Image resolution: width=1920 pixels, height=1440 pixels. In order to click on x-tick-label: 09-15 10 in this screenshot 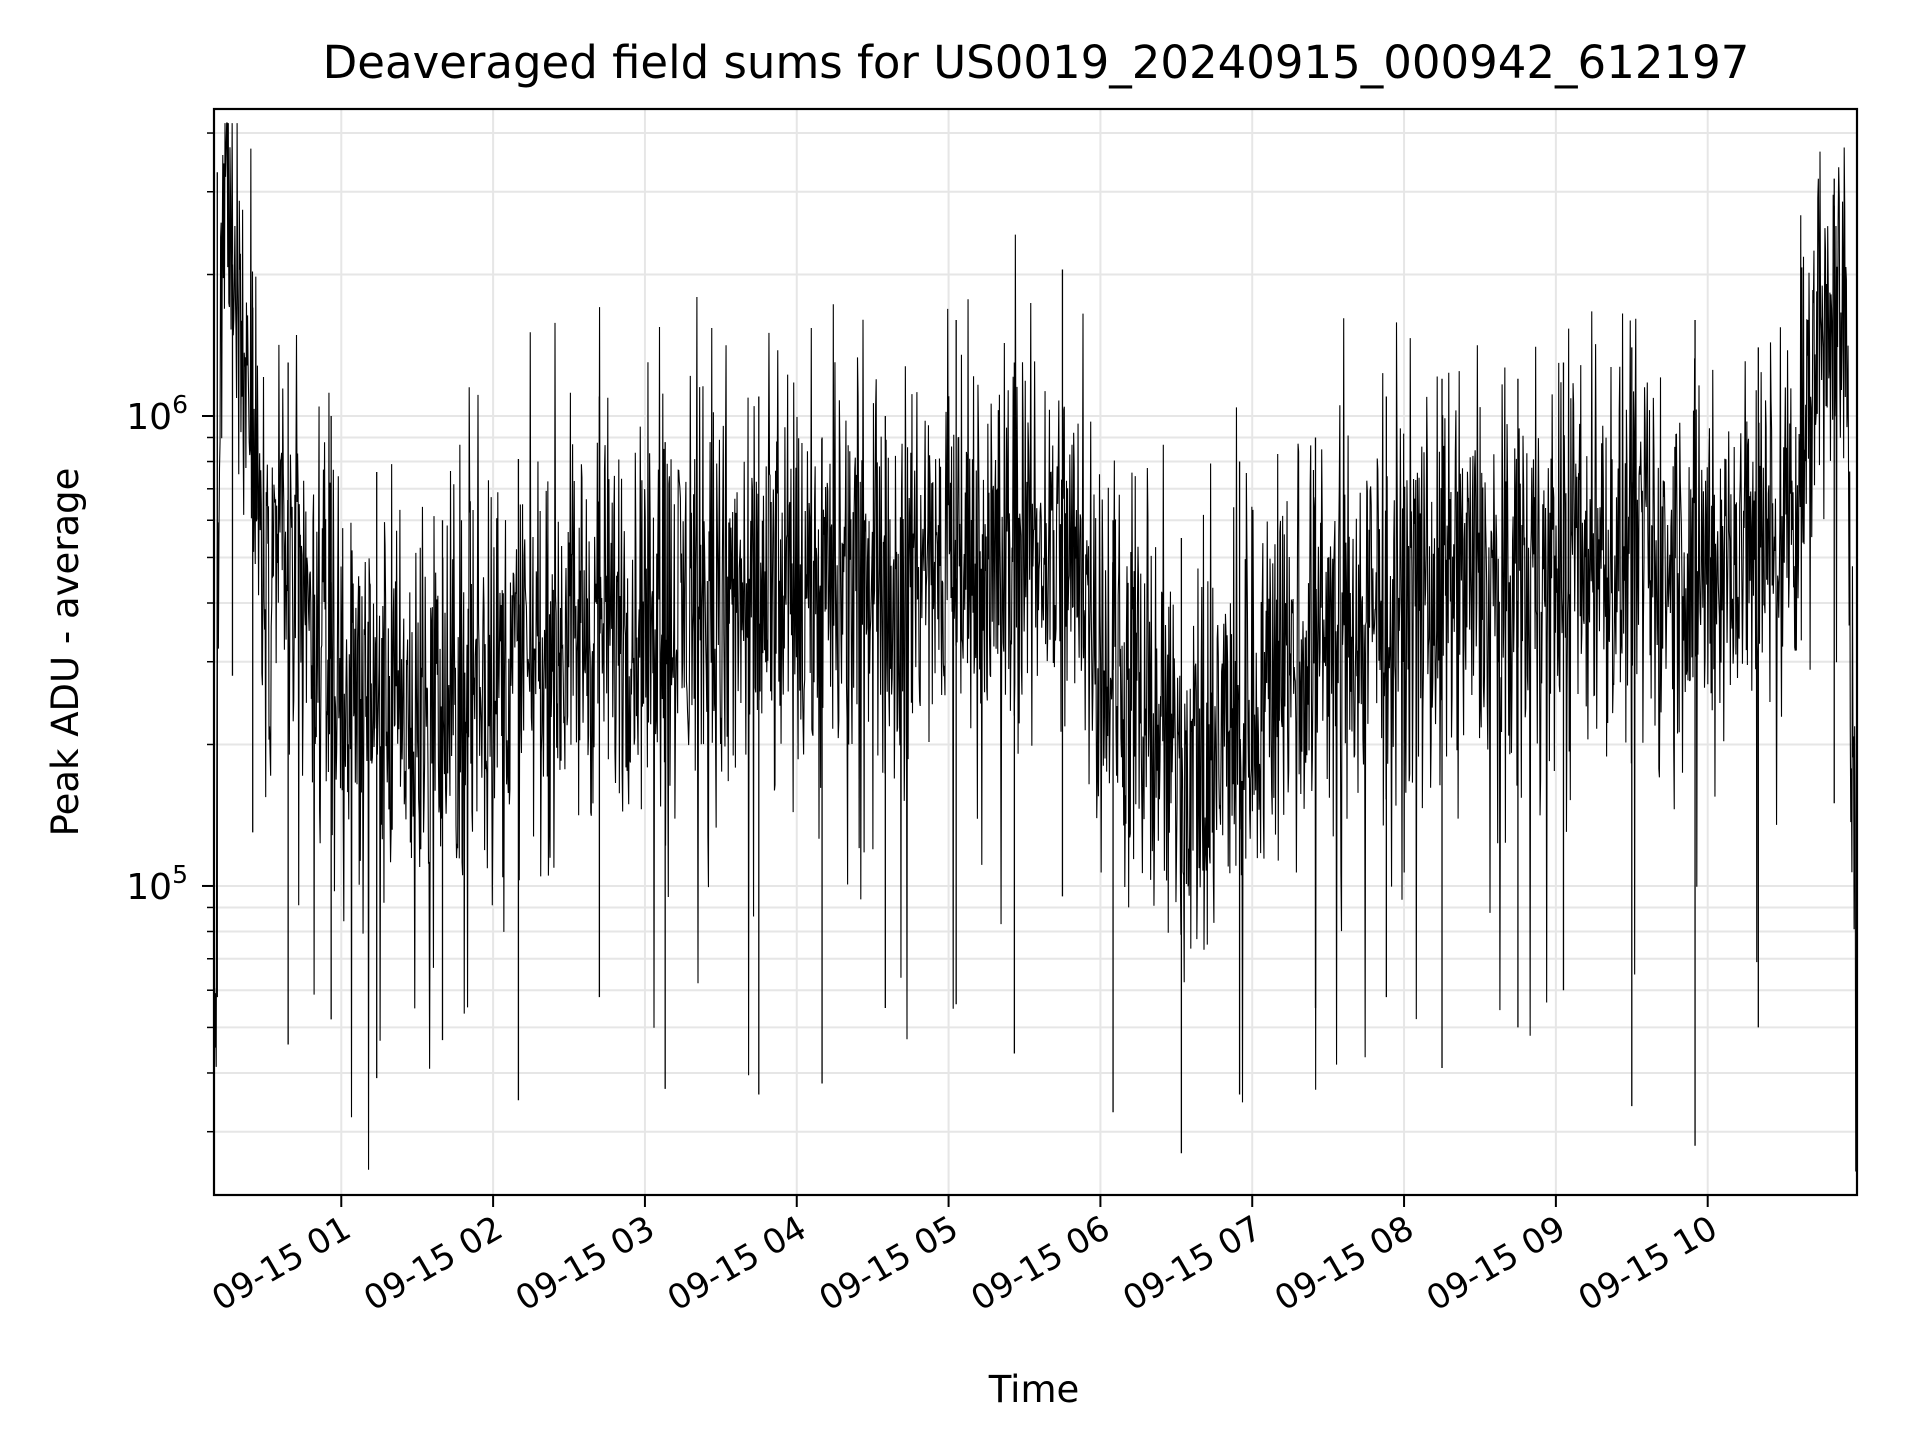, I will do `click(1648, 1263)`.